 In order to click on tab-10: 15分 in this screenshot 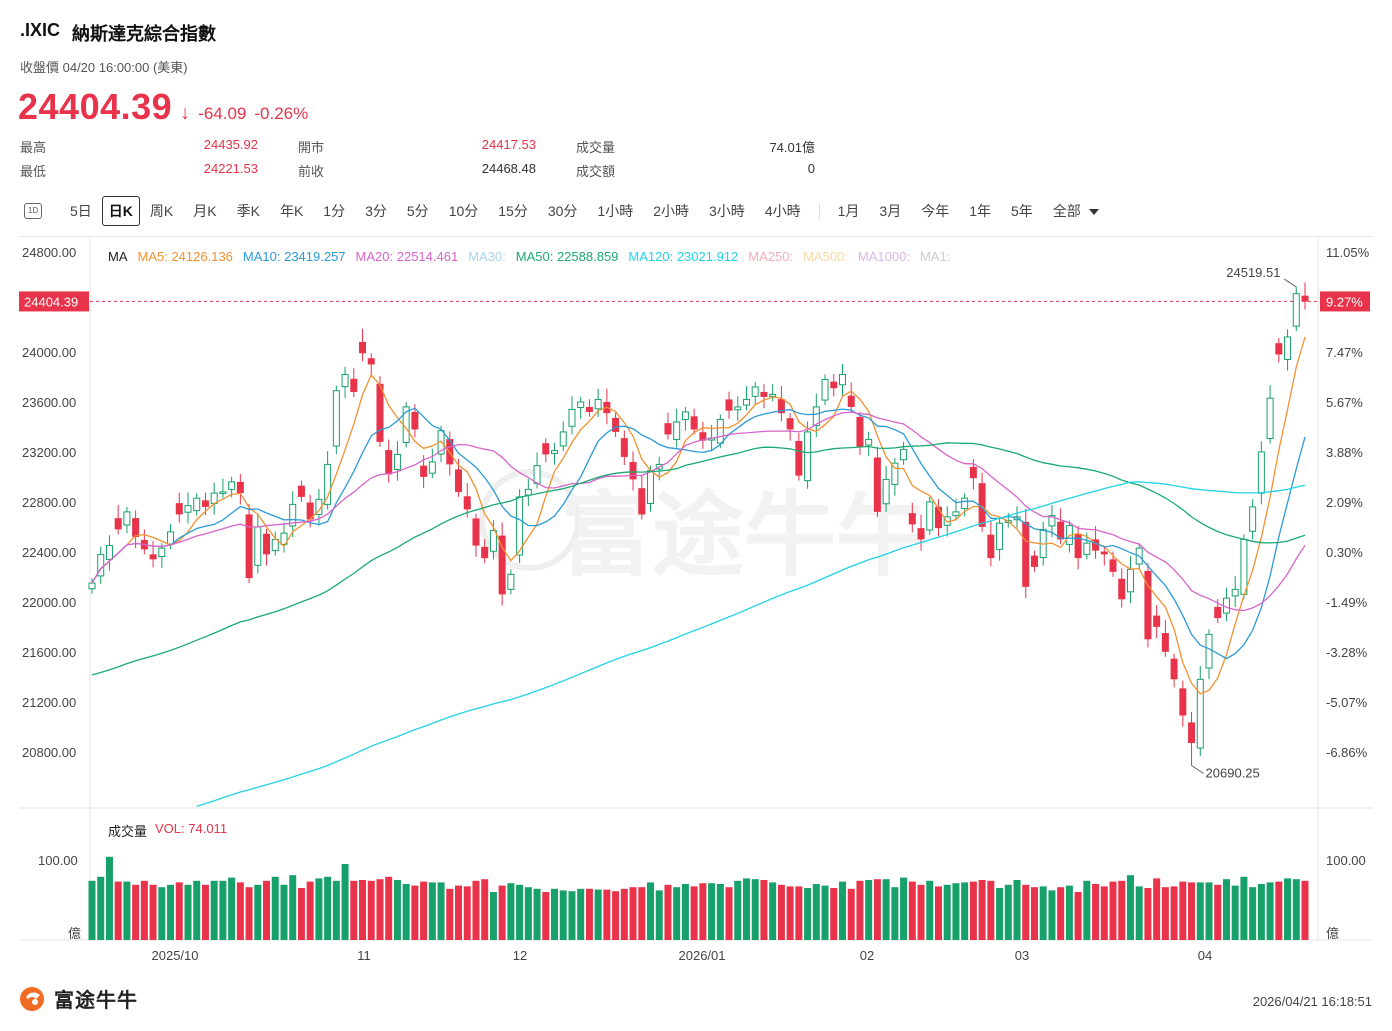, I will do `click(513, 211)`.